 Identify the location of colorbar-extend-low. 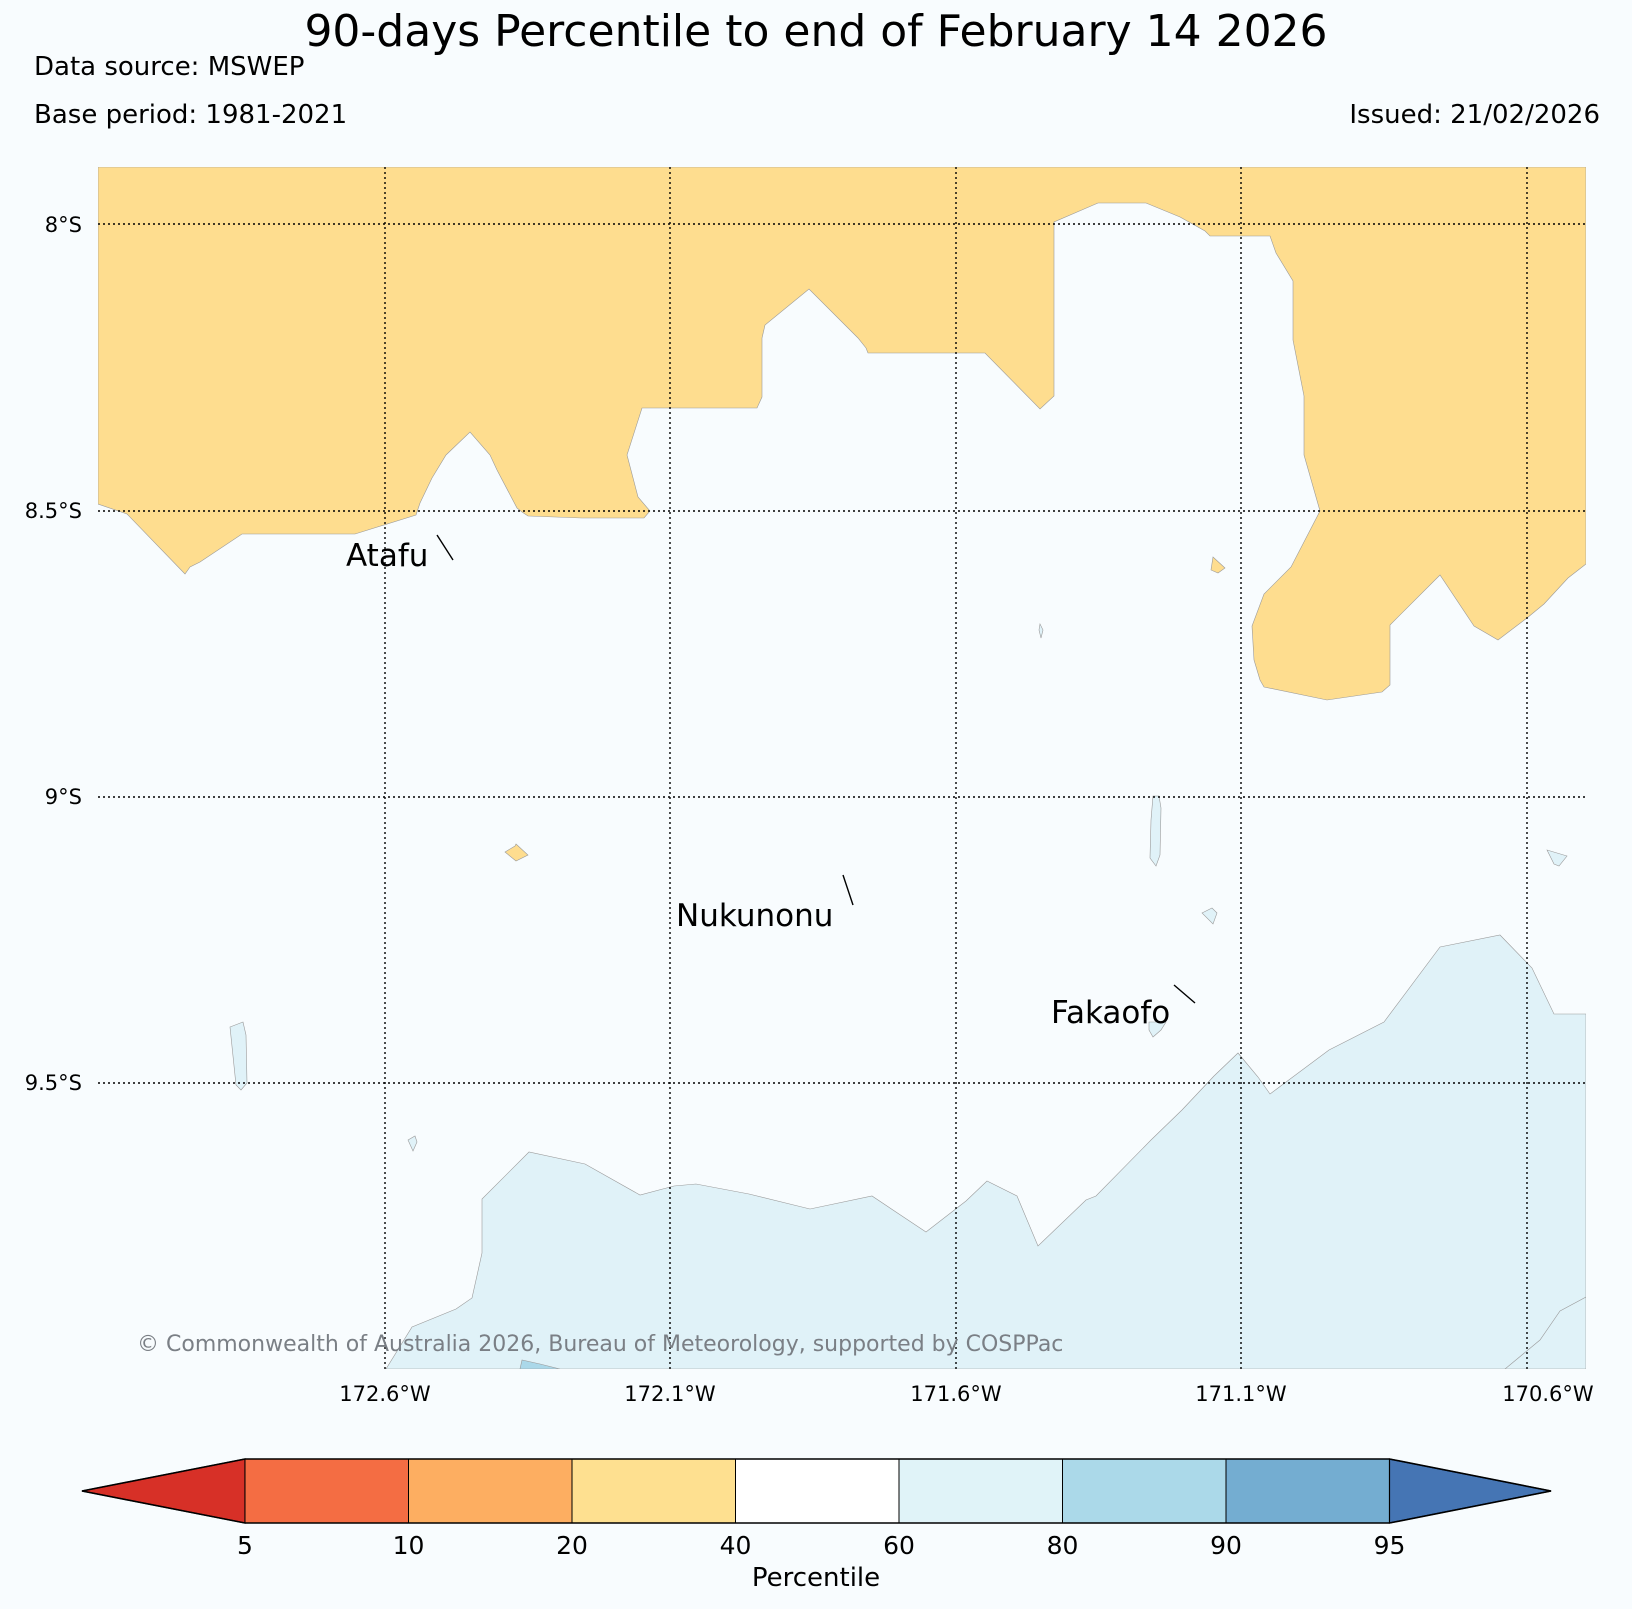
(163, 1491).